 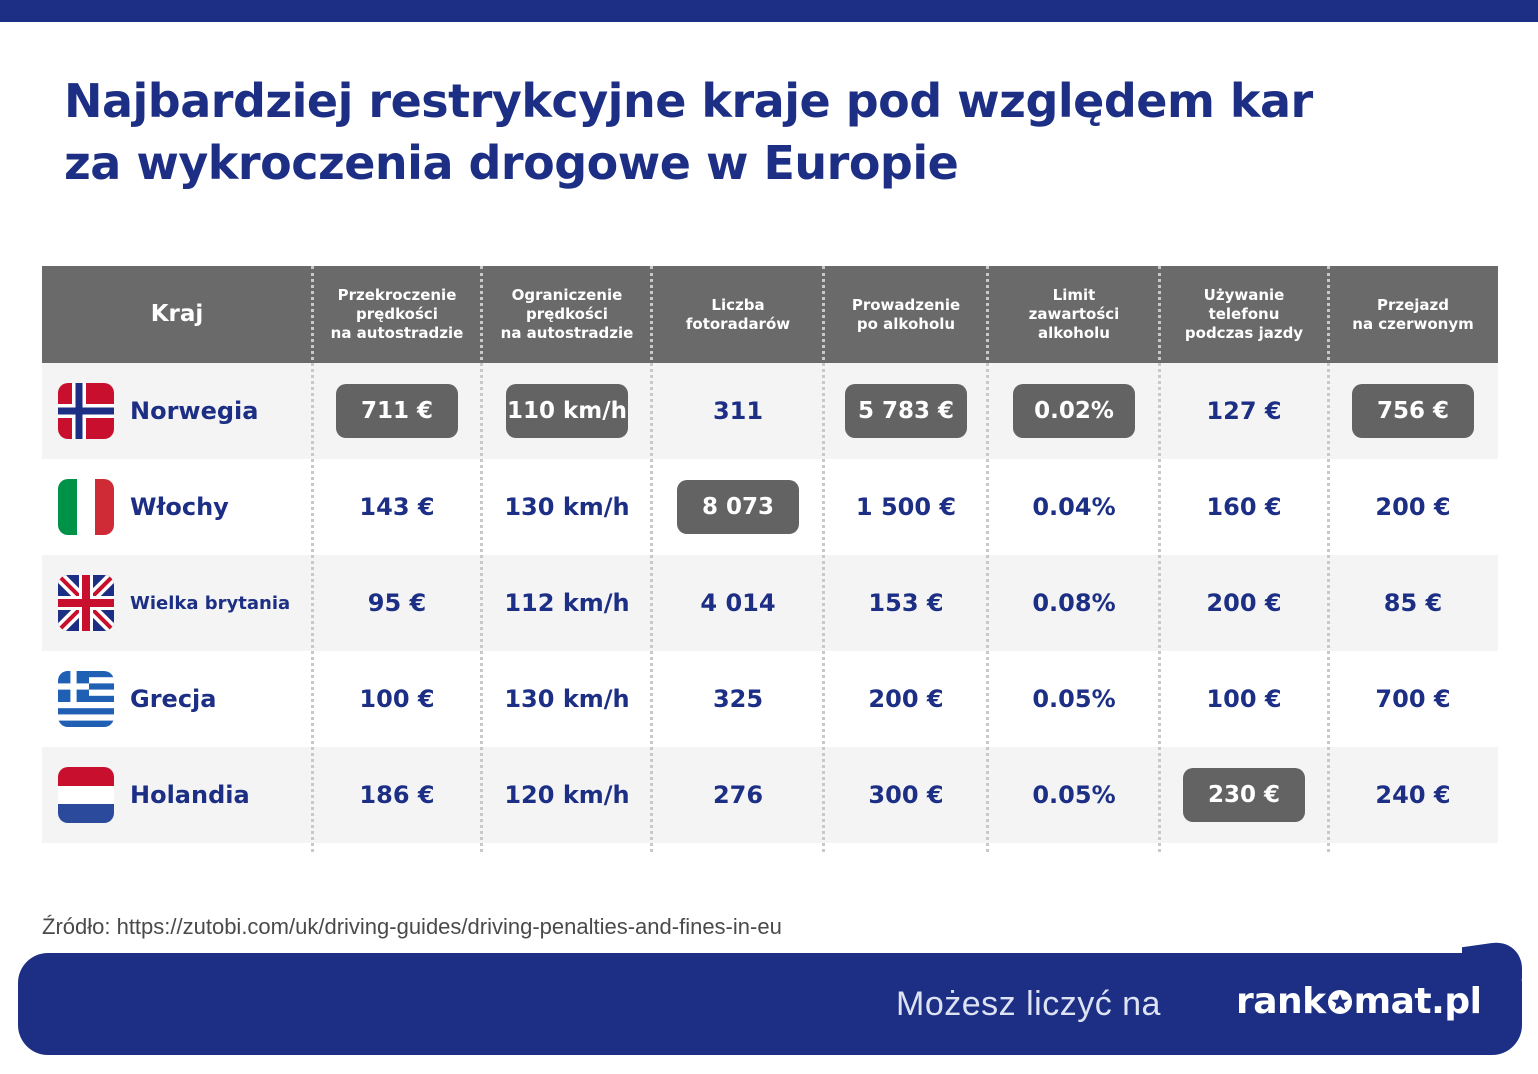 I want to click on speed-cameras-cell: 276, so click(x=738, y=795).